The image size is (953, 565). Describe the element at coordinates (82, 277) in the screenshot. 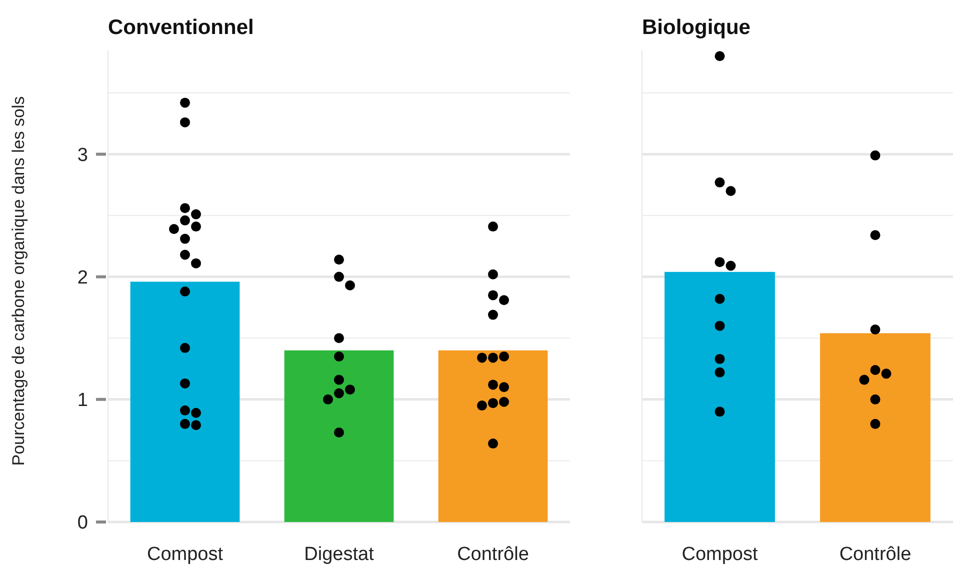

I see `y-tick-label: 2` at that location.